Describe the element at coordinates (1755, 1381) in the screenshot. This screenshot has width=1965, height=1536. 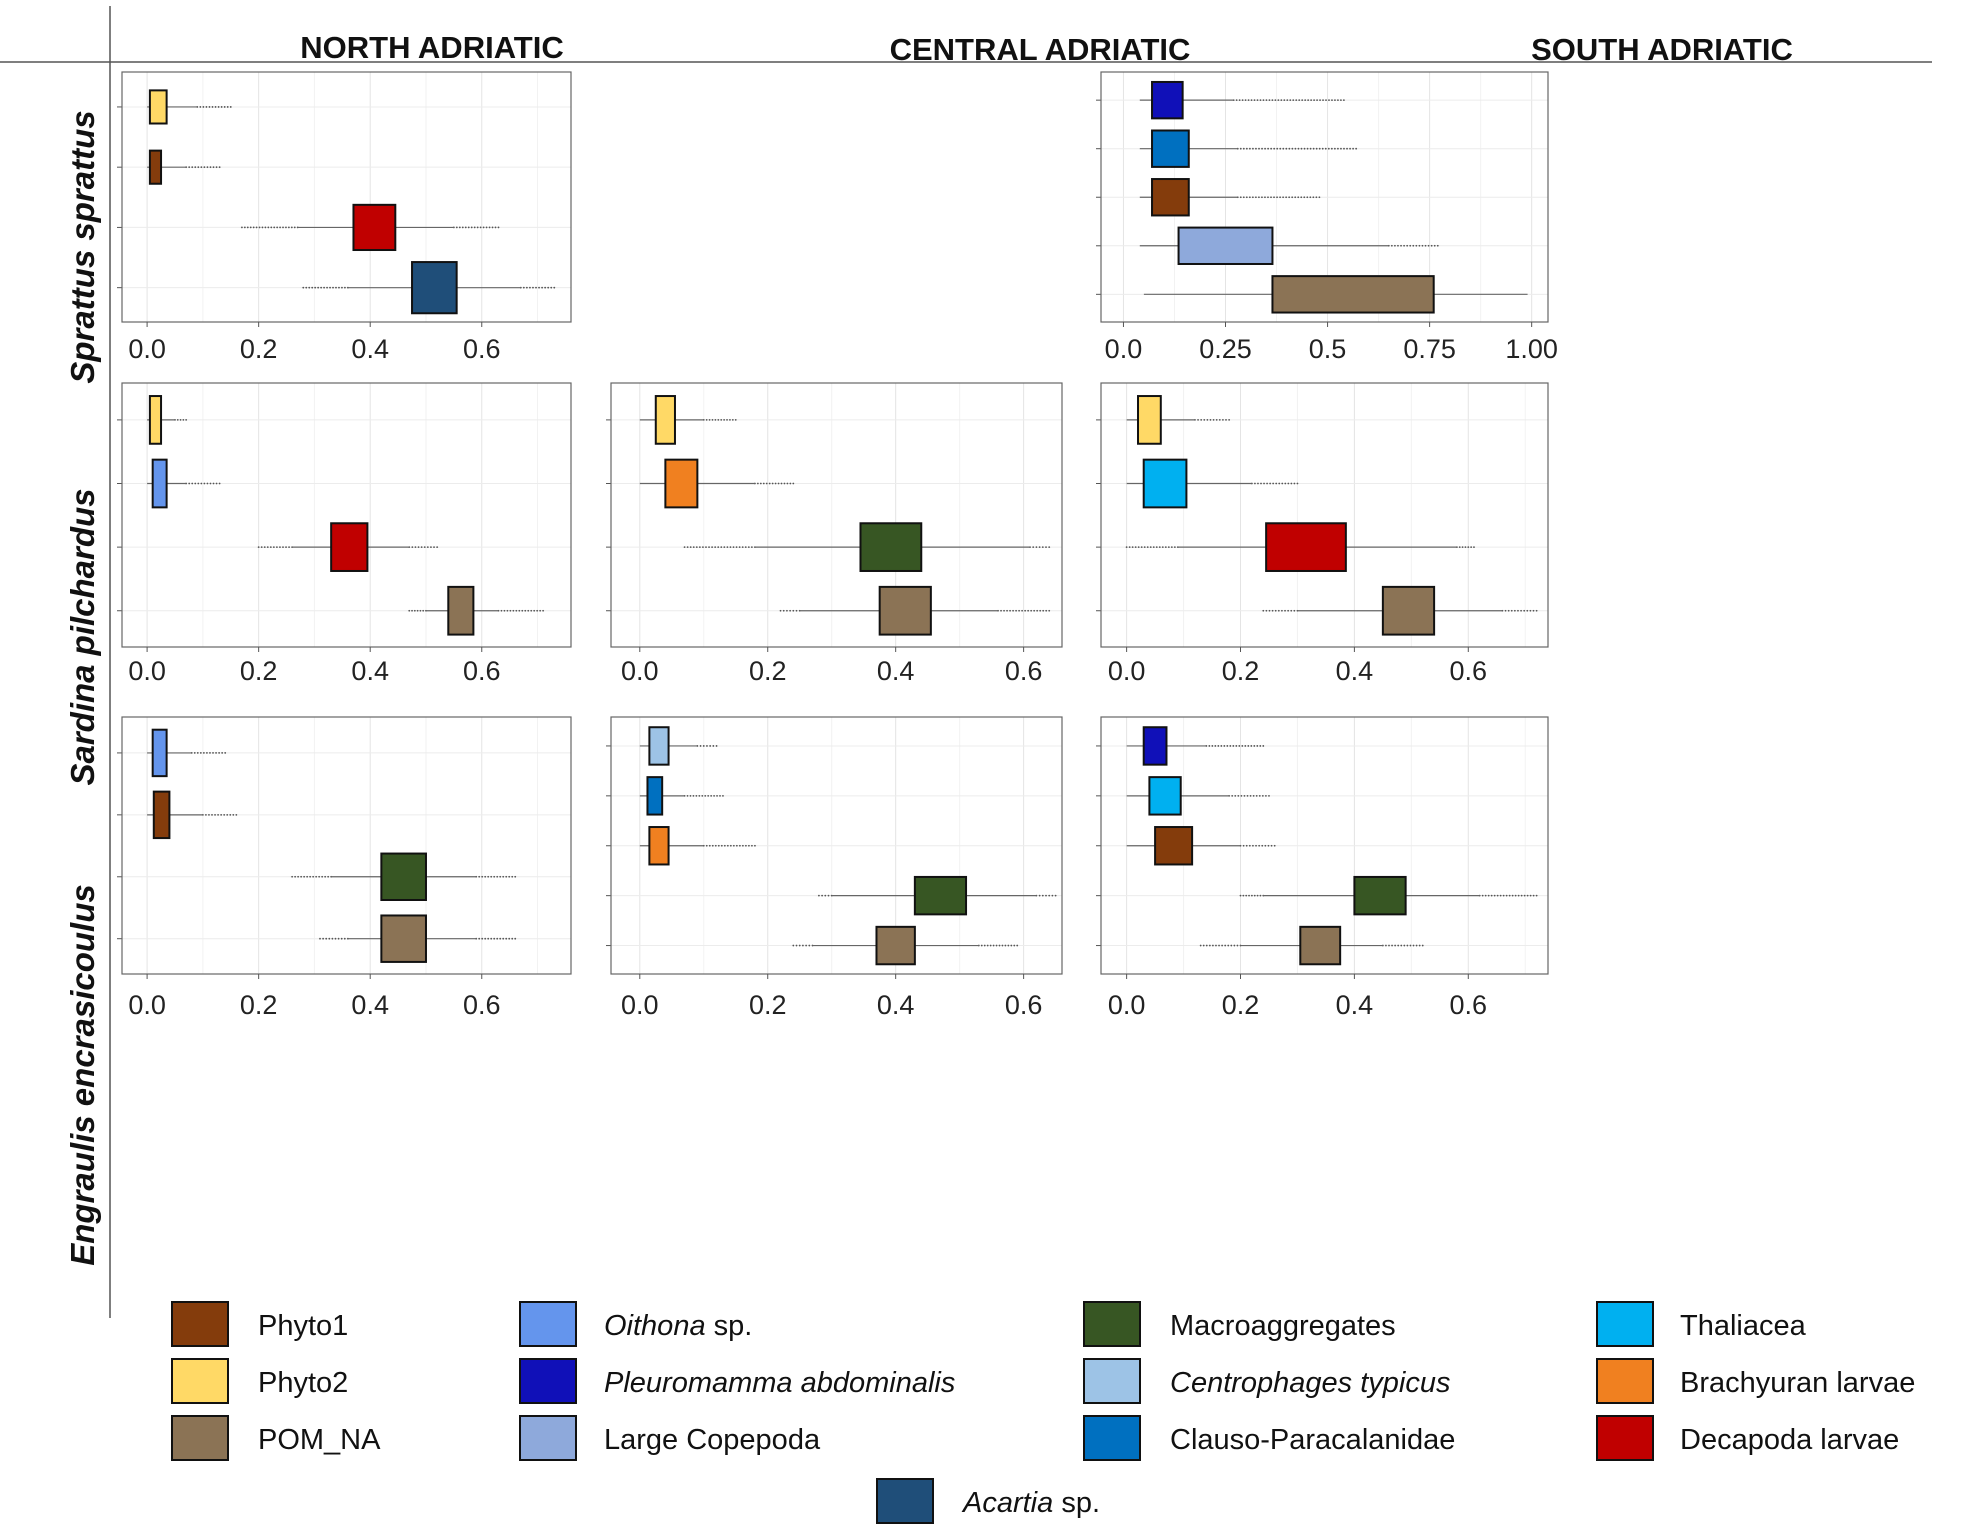
I see `legend-item-Brachyuran: Brachyuran larvae` at that location.